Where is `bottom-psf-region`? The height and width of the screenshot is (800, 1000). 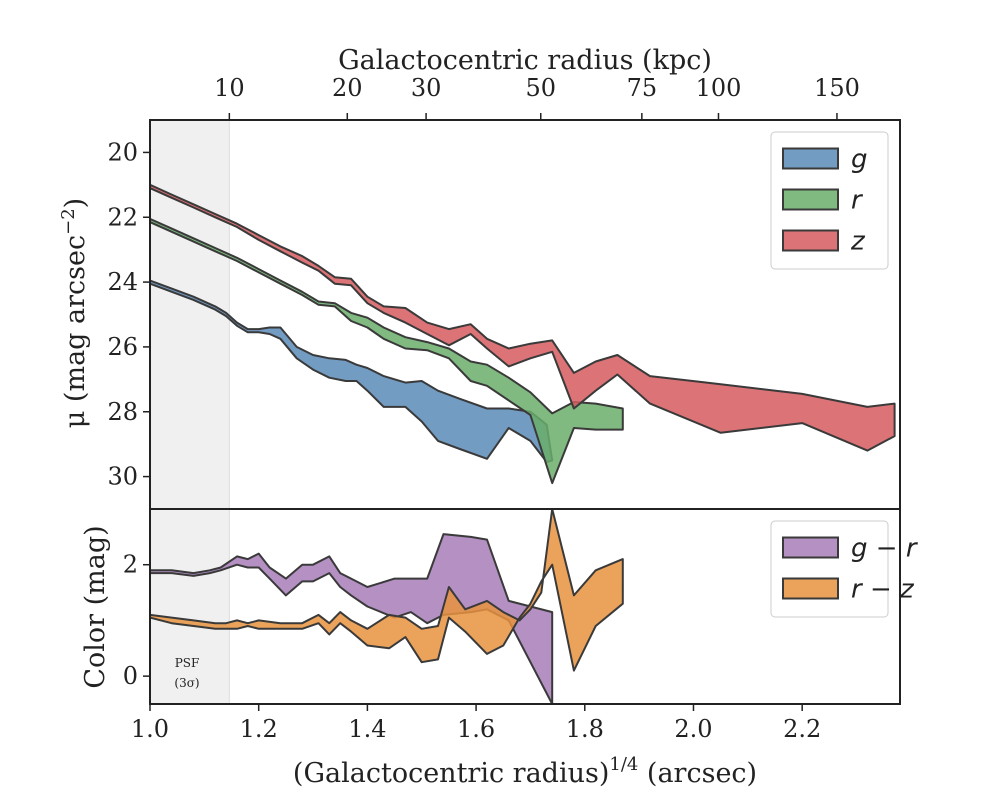 bottom-psf-region is located at coordinates (190, 606).